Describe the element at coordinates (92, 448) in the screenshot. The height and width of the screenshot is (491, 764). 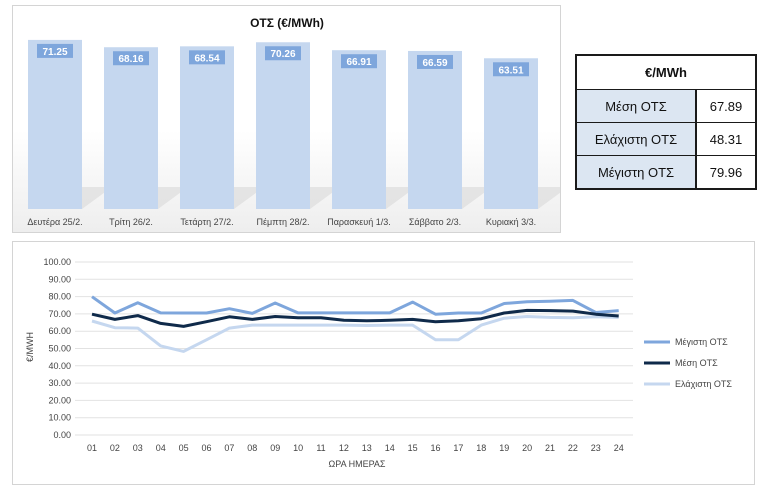
I see `x-tick-label: 01` at that location.